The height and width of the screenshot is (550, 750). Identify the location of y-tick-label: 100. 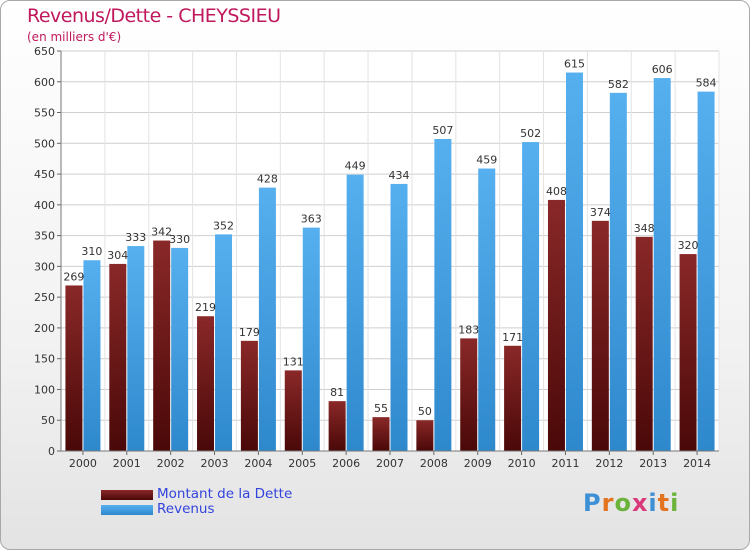
(44, 389).